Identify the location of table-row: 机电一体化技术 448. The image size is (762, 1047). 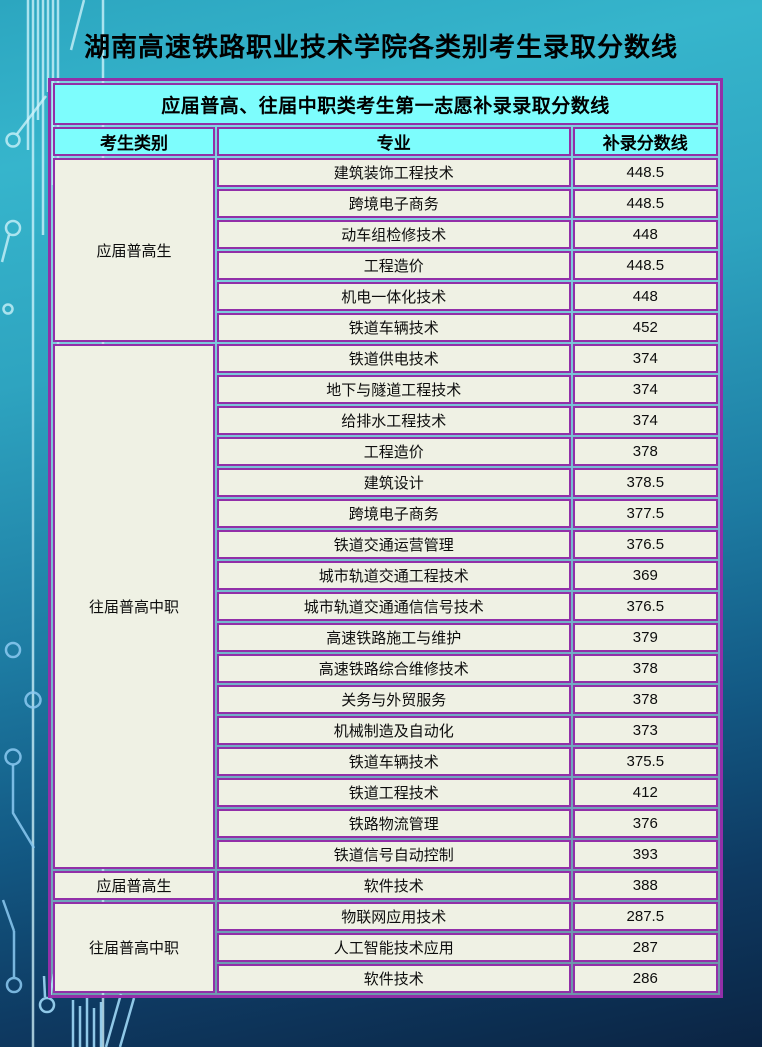
(385, 296).